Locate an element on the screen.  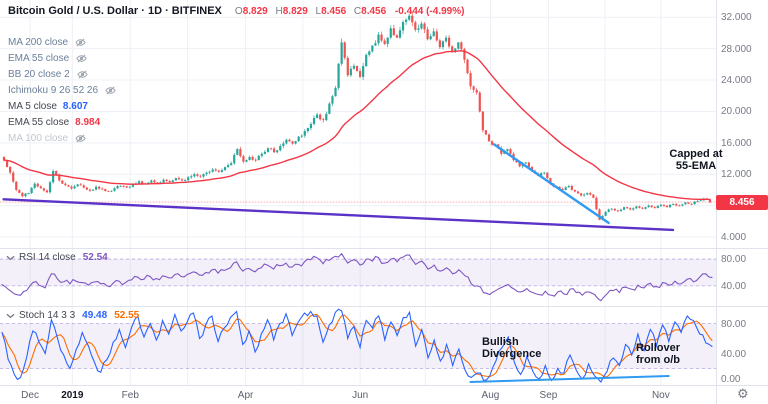
high-label: H is located at coordinates (279, 11).